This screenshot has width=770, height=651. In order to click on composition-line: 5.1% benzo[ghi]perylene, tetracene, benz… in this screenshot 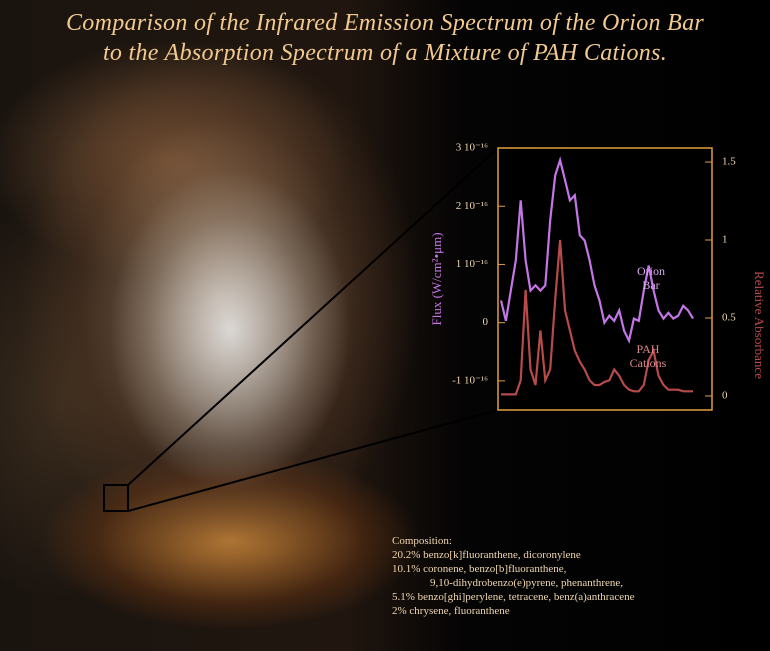, I will do `click(513, 597)`.